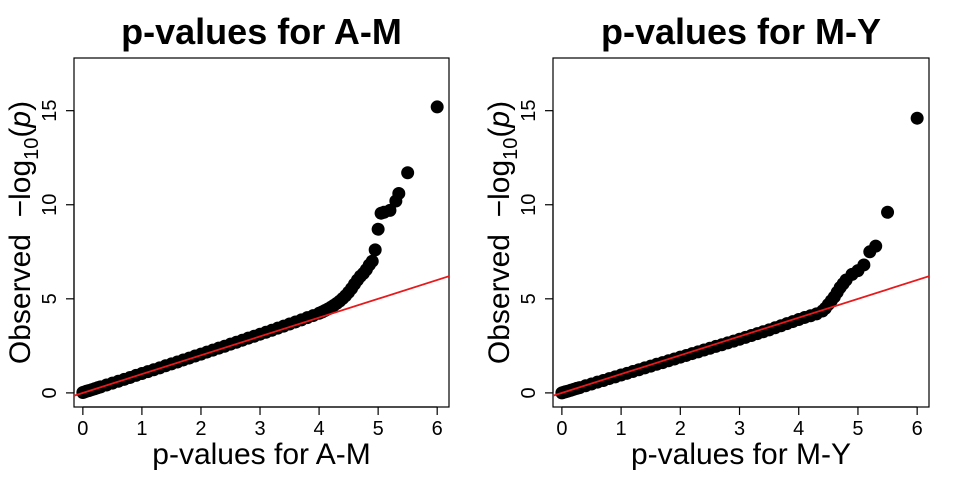 This screenshot has height=480, width=960. What do you see at coordinates (261, 31) in the screenshot?
I see `chart-title: p-values for A-M` at bounding box center [261, 31].